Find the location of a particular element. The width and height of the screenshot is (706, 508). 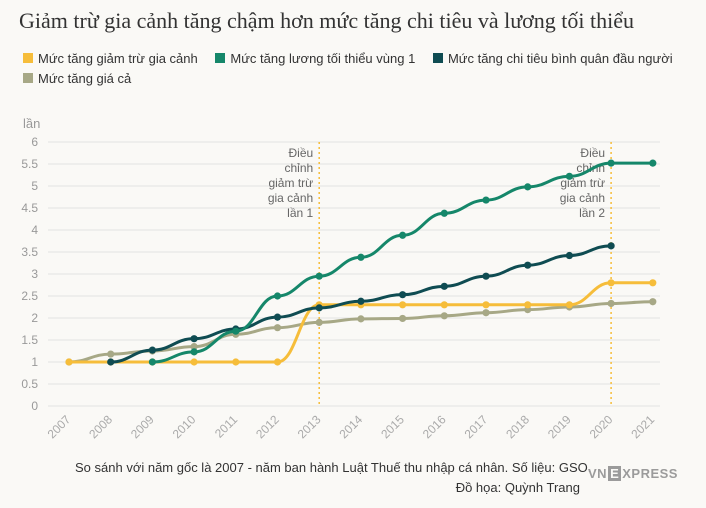

legend-item-deduction: Mức tăng giảm trừ gia cảnh is located at coordinates (110, 58).